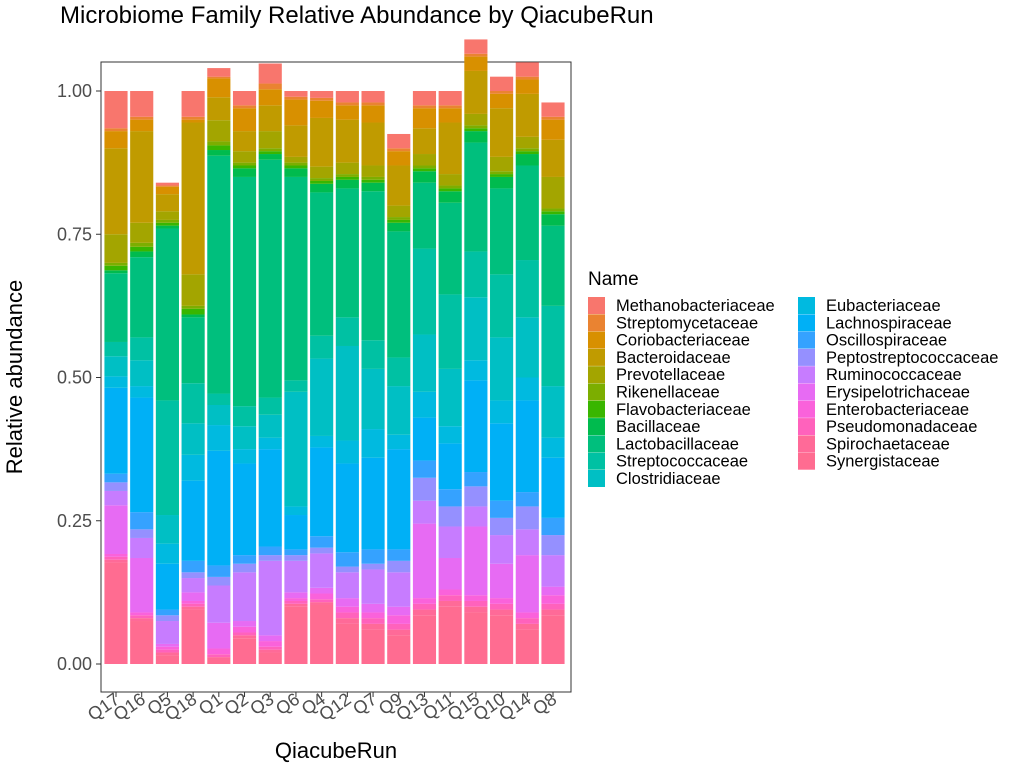 The width and height of the screenshot is (1024, 768). Describe the element at coordinates (596, 323) in the screenshot. I see `legend-swatch` at that location.